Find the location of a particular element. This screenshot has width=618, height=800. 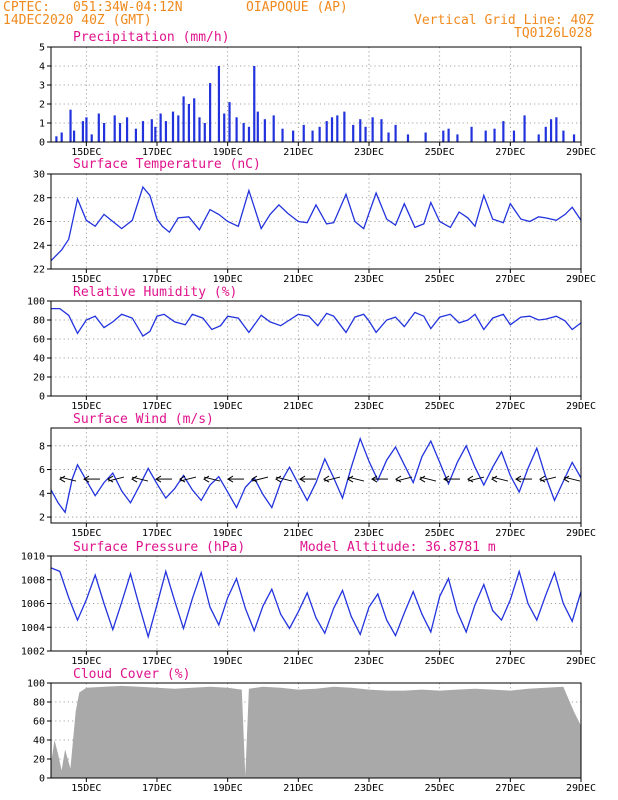

temp-xtick-label: 25DEC is located at coordinates (440, 279).